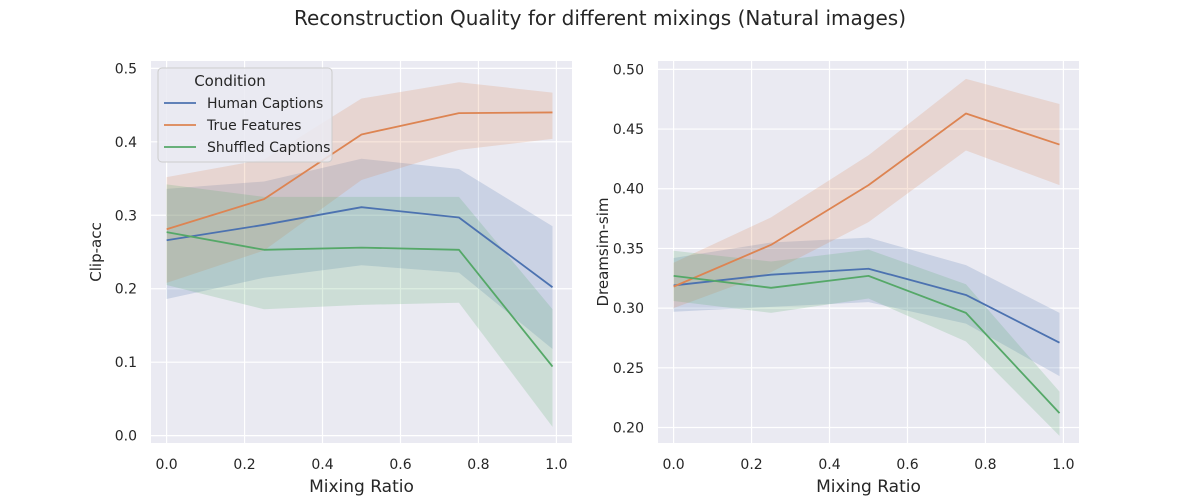  I want to click on y-tick-label: 0.3, so click(126, 216).